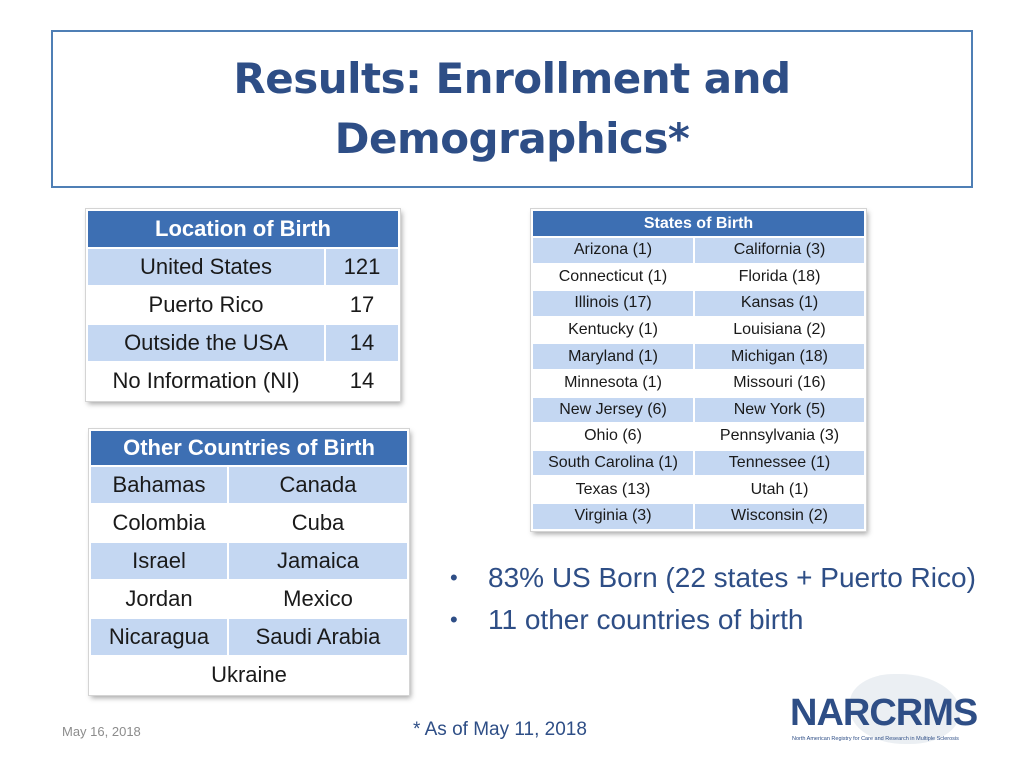 This screenshot has height=768, width=1024. I want to click on table-row: Ohio (6) Pennsylvania (3), so click(698, 436).